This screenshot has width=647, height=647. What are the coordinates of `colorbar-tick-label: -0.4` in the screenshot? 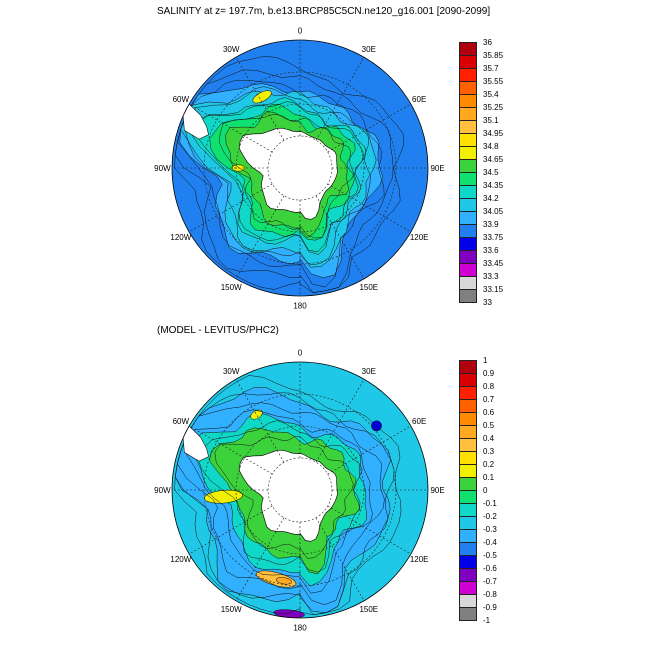 It's located at (490, 542).